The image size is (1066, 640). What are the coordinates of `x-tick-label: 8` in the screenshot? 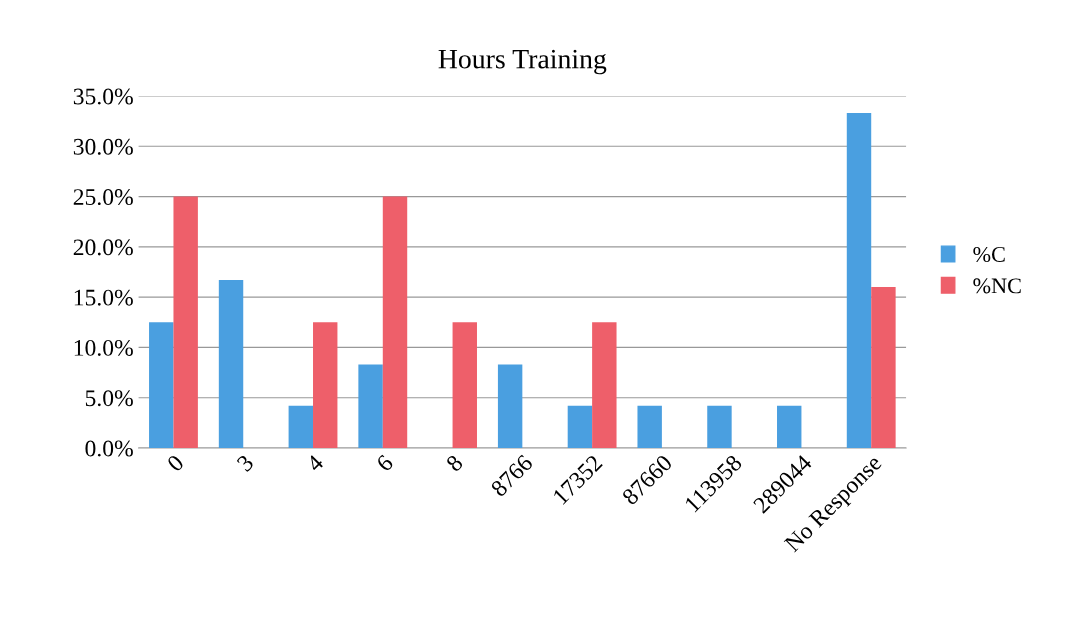 It's located at (454, 463).